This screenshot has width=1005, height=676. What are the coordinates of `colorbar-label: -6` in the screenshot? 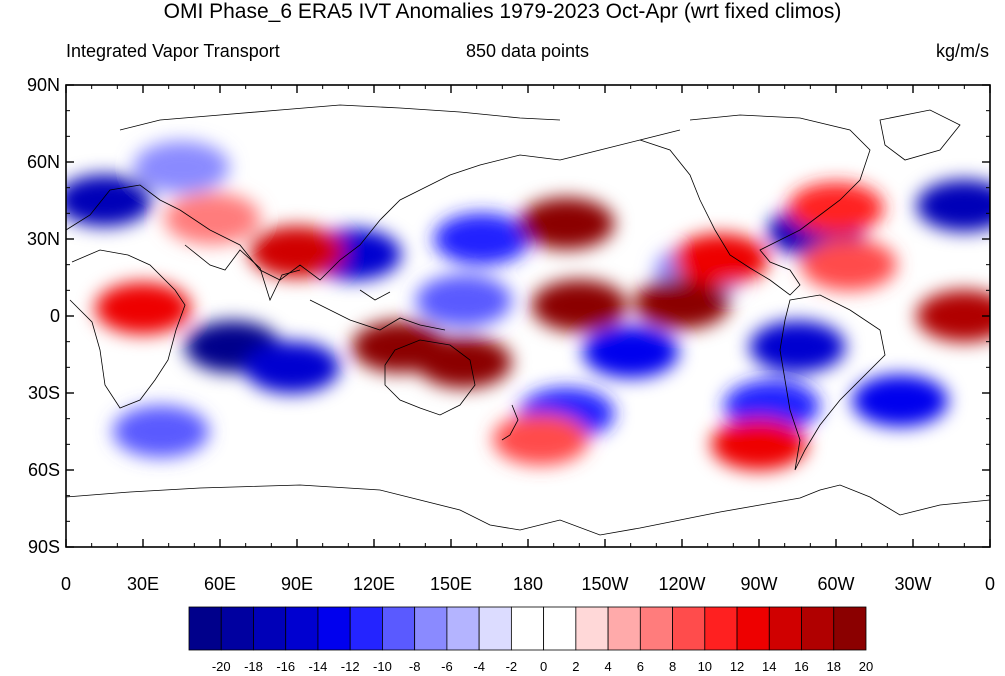 It's located at (447, 666).